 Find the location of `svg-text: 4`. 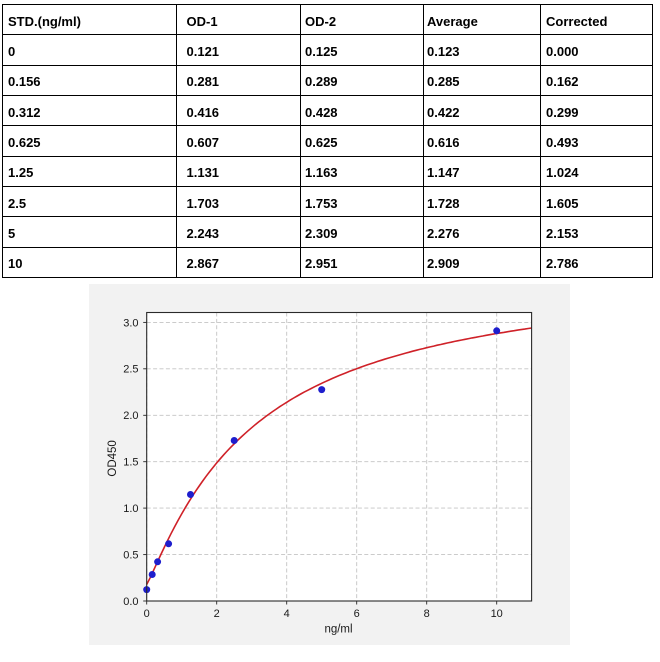

svg-text: 4 is located at coordinates (287, 614).